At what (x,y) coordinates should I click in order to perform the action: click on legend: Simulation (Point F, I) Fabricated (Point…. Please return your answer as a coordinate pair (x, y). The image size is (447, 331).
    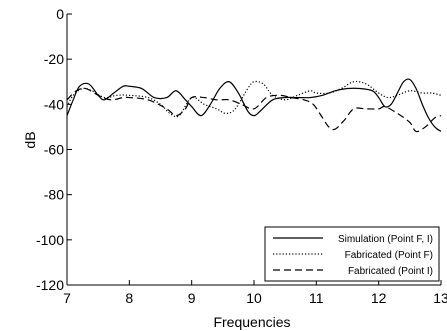
    Looking at the image, I should click on (352, 254).